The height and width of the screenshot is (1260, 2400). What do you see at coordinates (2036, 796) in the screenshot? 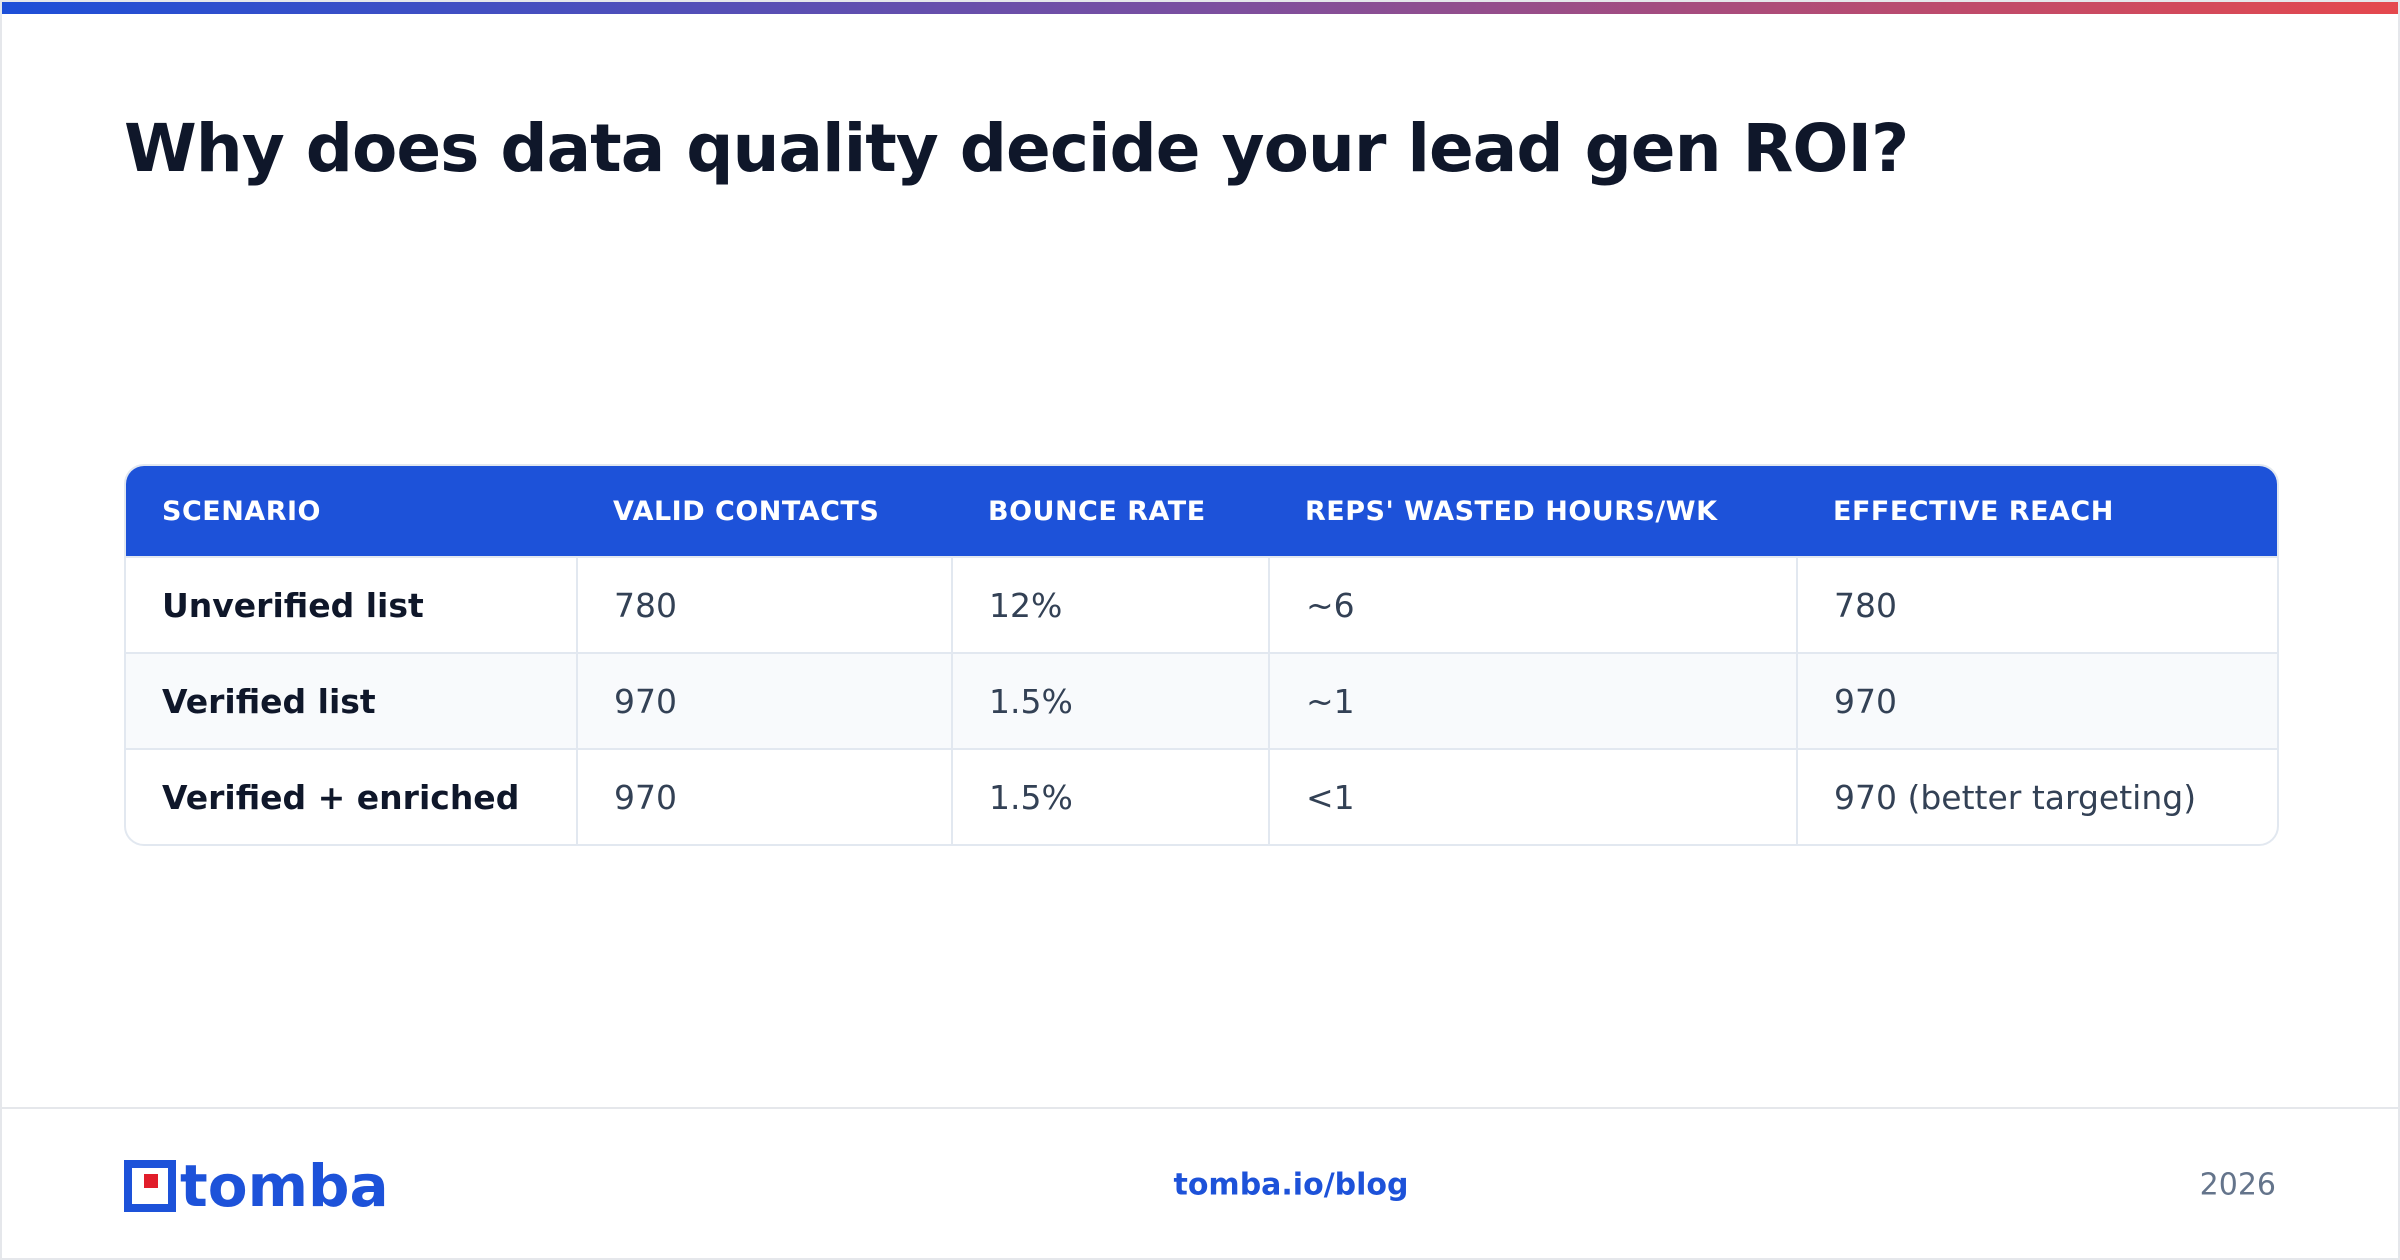
I see `table-cell: 970 (better targeting)` at bounding box center [2036, 796].